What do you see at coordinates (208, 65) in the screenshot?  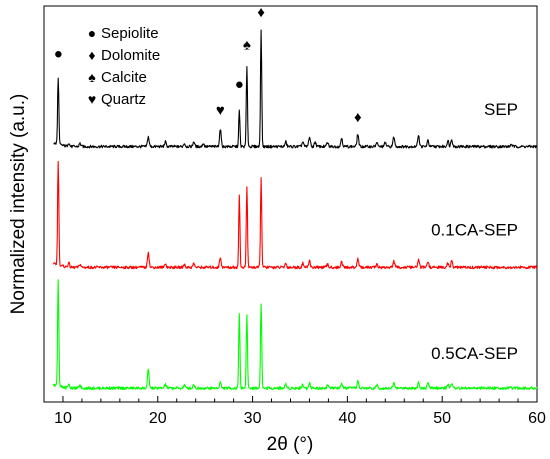 I see `peak-annotations: ● ♥ ● ♠ ♦ ♦` at bounding box center [208, 65].